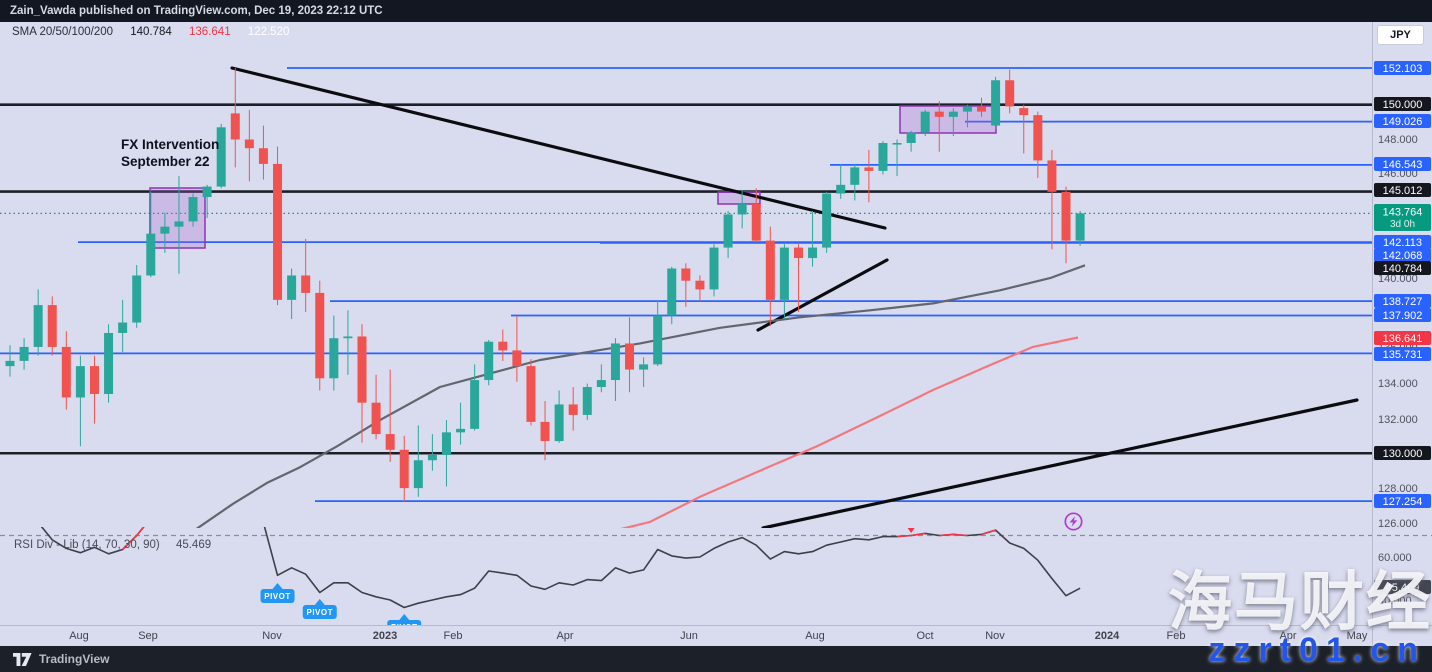 The height and width of the screenshot is (672, 1432). What do you see at coordinates (689, 636) in the screenshot?
I see `svg-text: Jun` at bounding box center [689, 636].